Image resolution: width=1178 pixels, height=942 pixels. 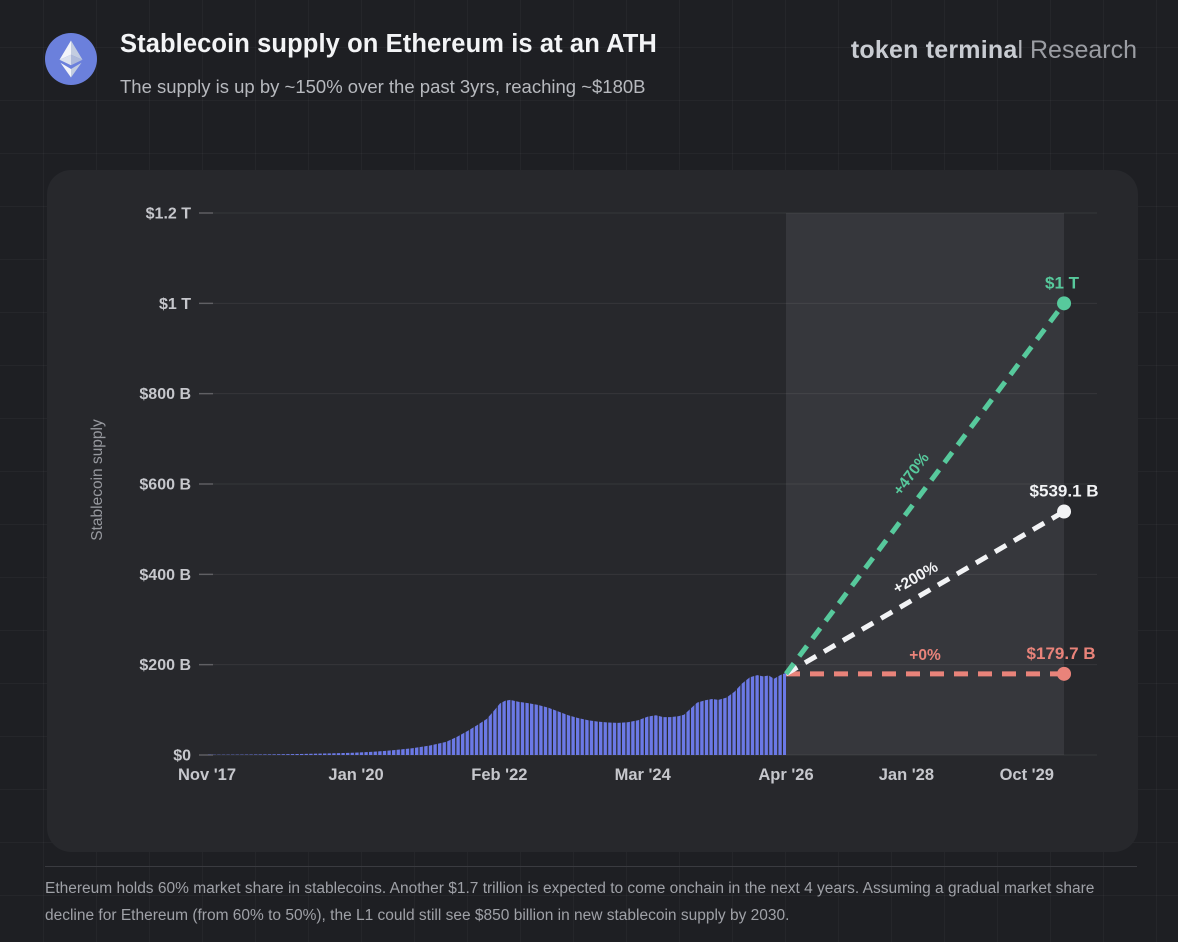 I want to click on y-tick-label: $800 B, so click(x=165, y=394).